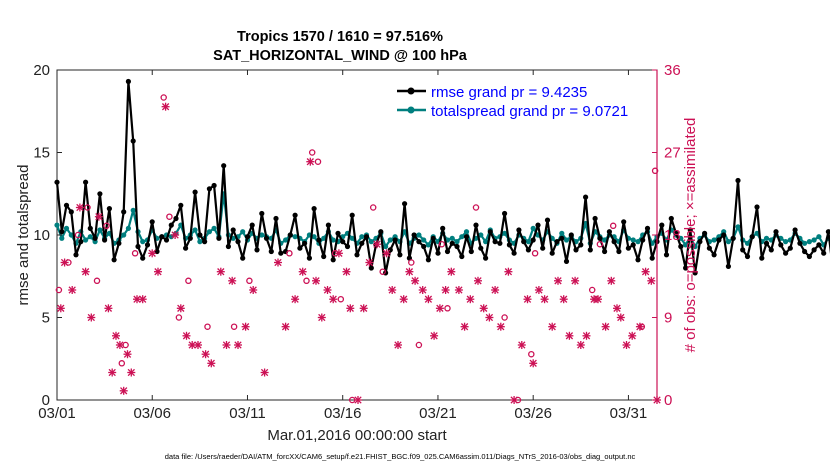 The width and height of the screenshot is (830, 470). Describe the element at coordinates (343, 413) in the screenshot. I see `x-tick-label: 03/16` at that location.